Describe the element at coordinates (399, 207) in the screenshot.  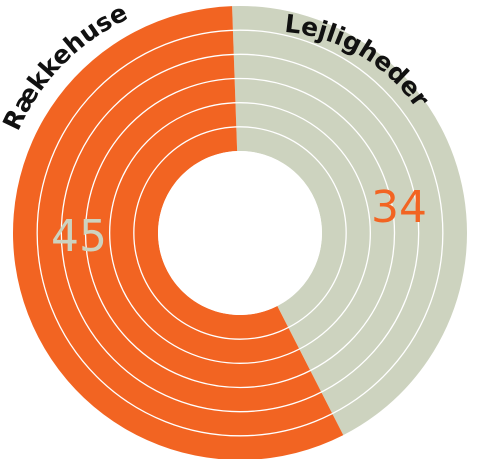
I see `value-label-lejligheder: 34` at that location.